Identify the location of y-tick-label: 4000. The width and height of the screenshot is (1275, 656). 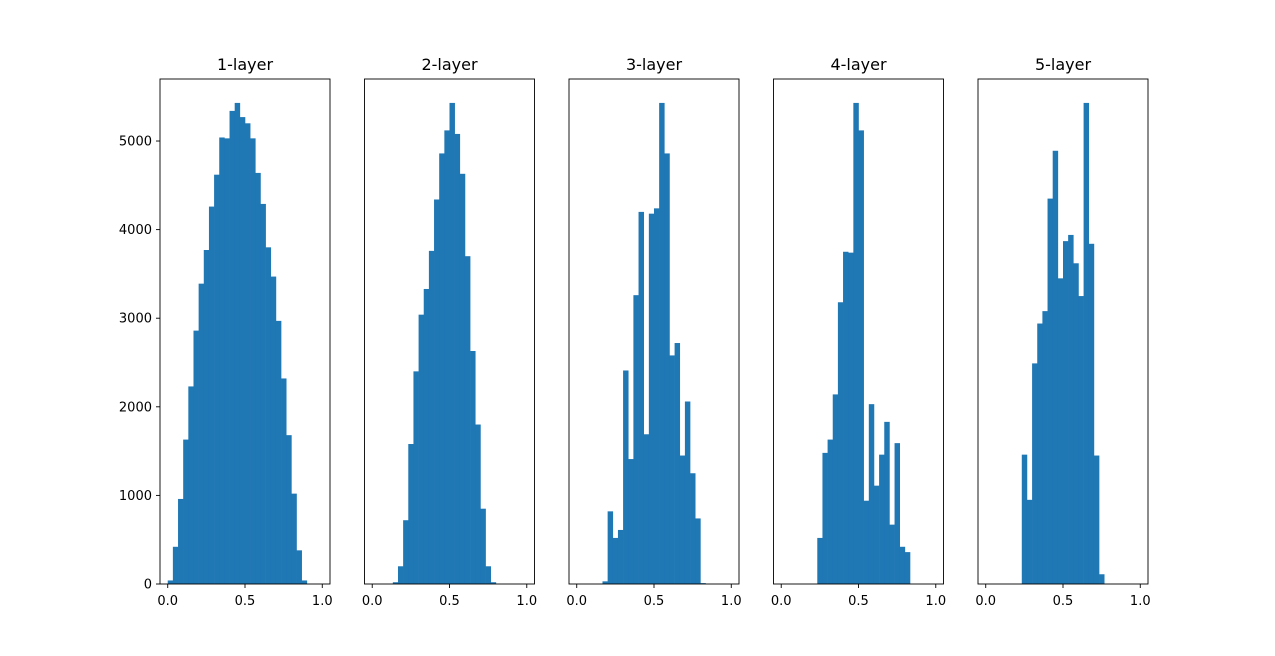
(135, 230).